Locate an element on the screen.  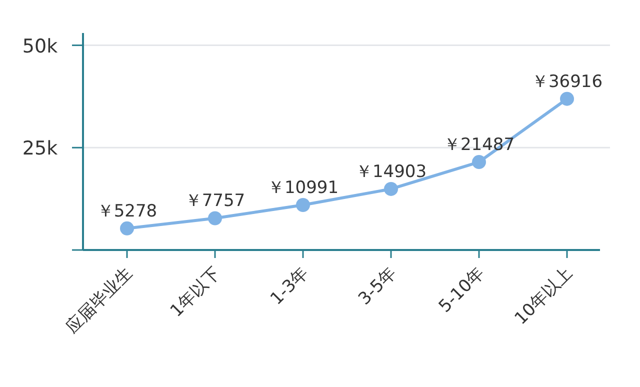
data-label: ￥7757 is located at coordinates (215, 201).